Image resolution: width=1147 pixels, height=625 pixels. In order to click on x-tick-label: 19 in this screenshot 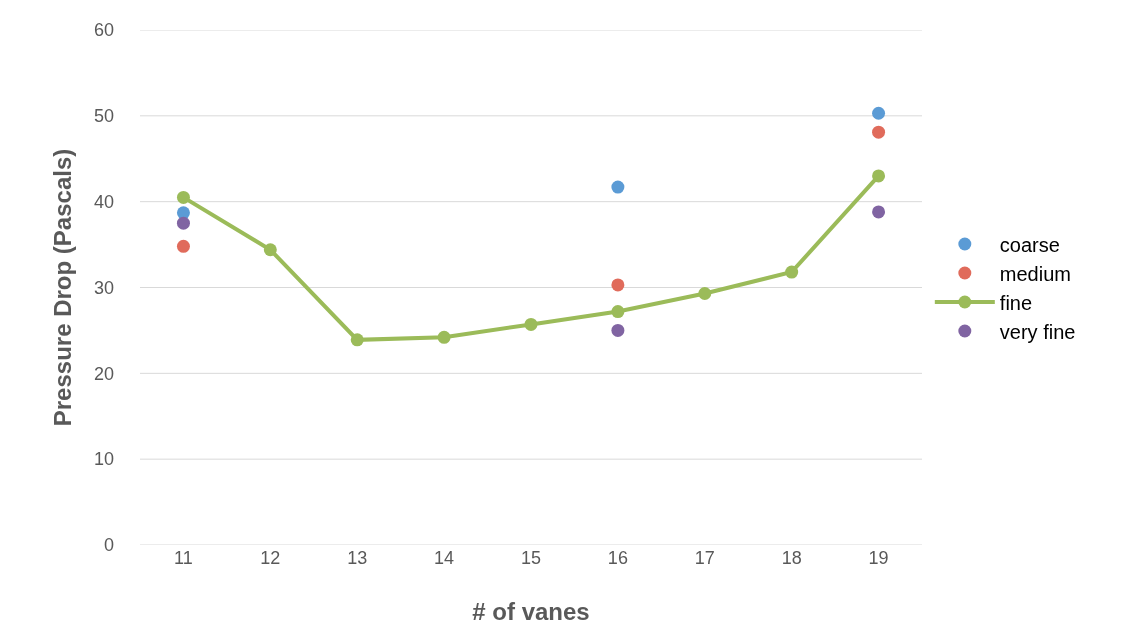, I will do `click(878, 558)`.